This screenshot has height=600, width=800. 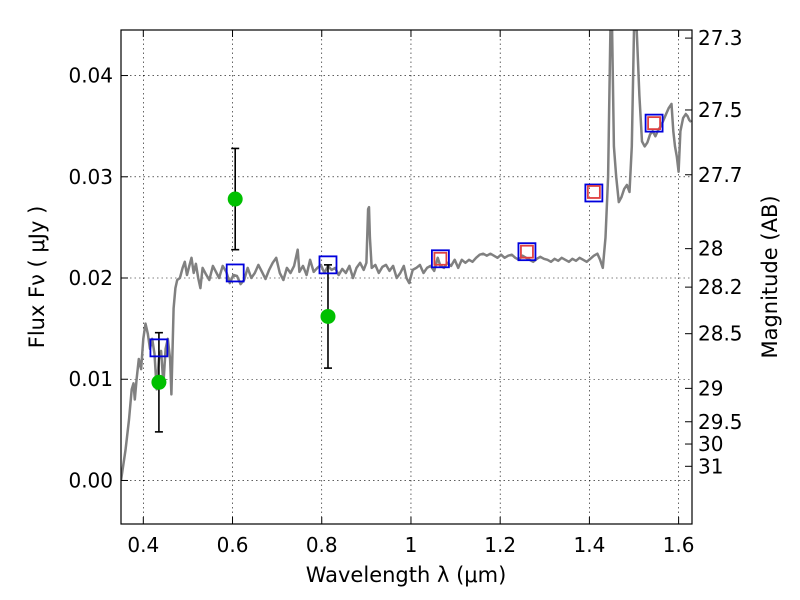 I want to click on x-tick-labels: 0.4 0.6 0.8 1 1.2 1.4 1.6, so click(x=410, y=545).